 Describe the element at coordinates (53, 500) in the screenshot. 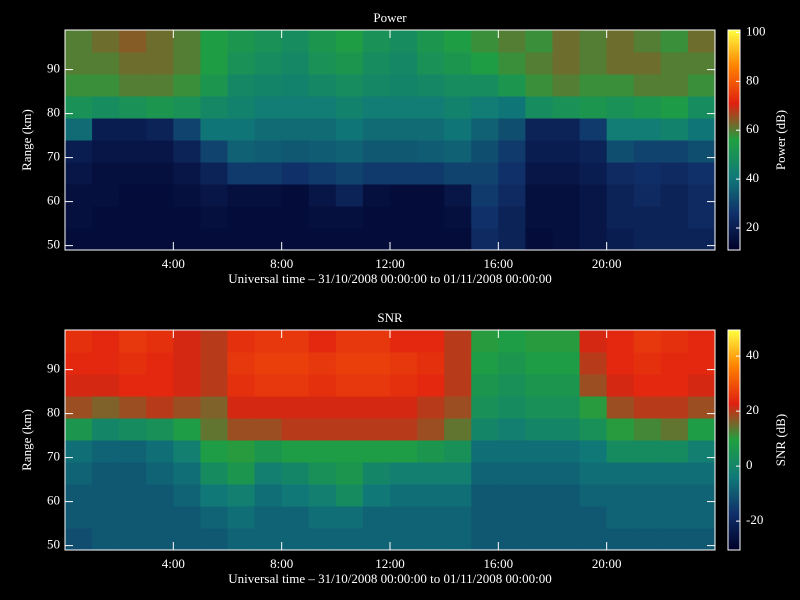

I see `y-tick-label: 60` at that location.